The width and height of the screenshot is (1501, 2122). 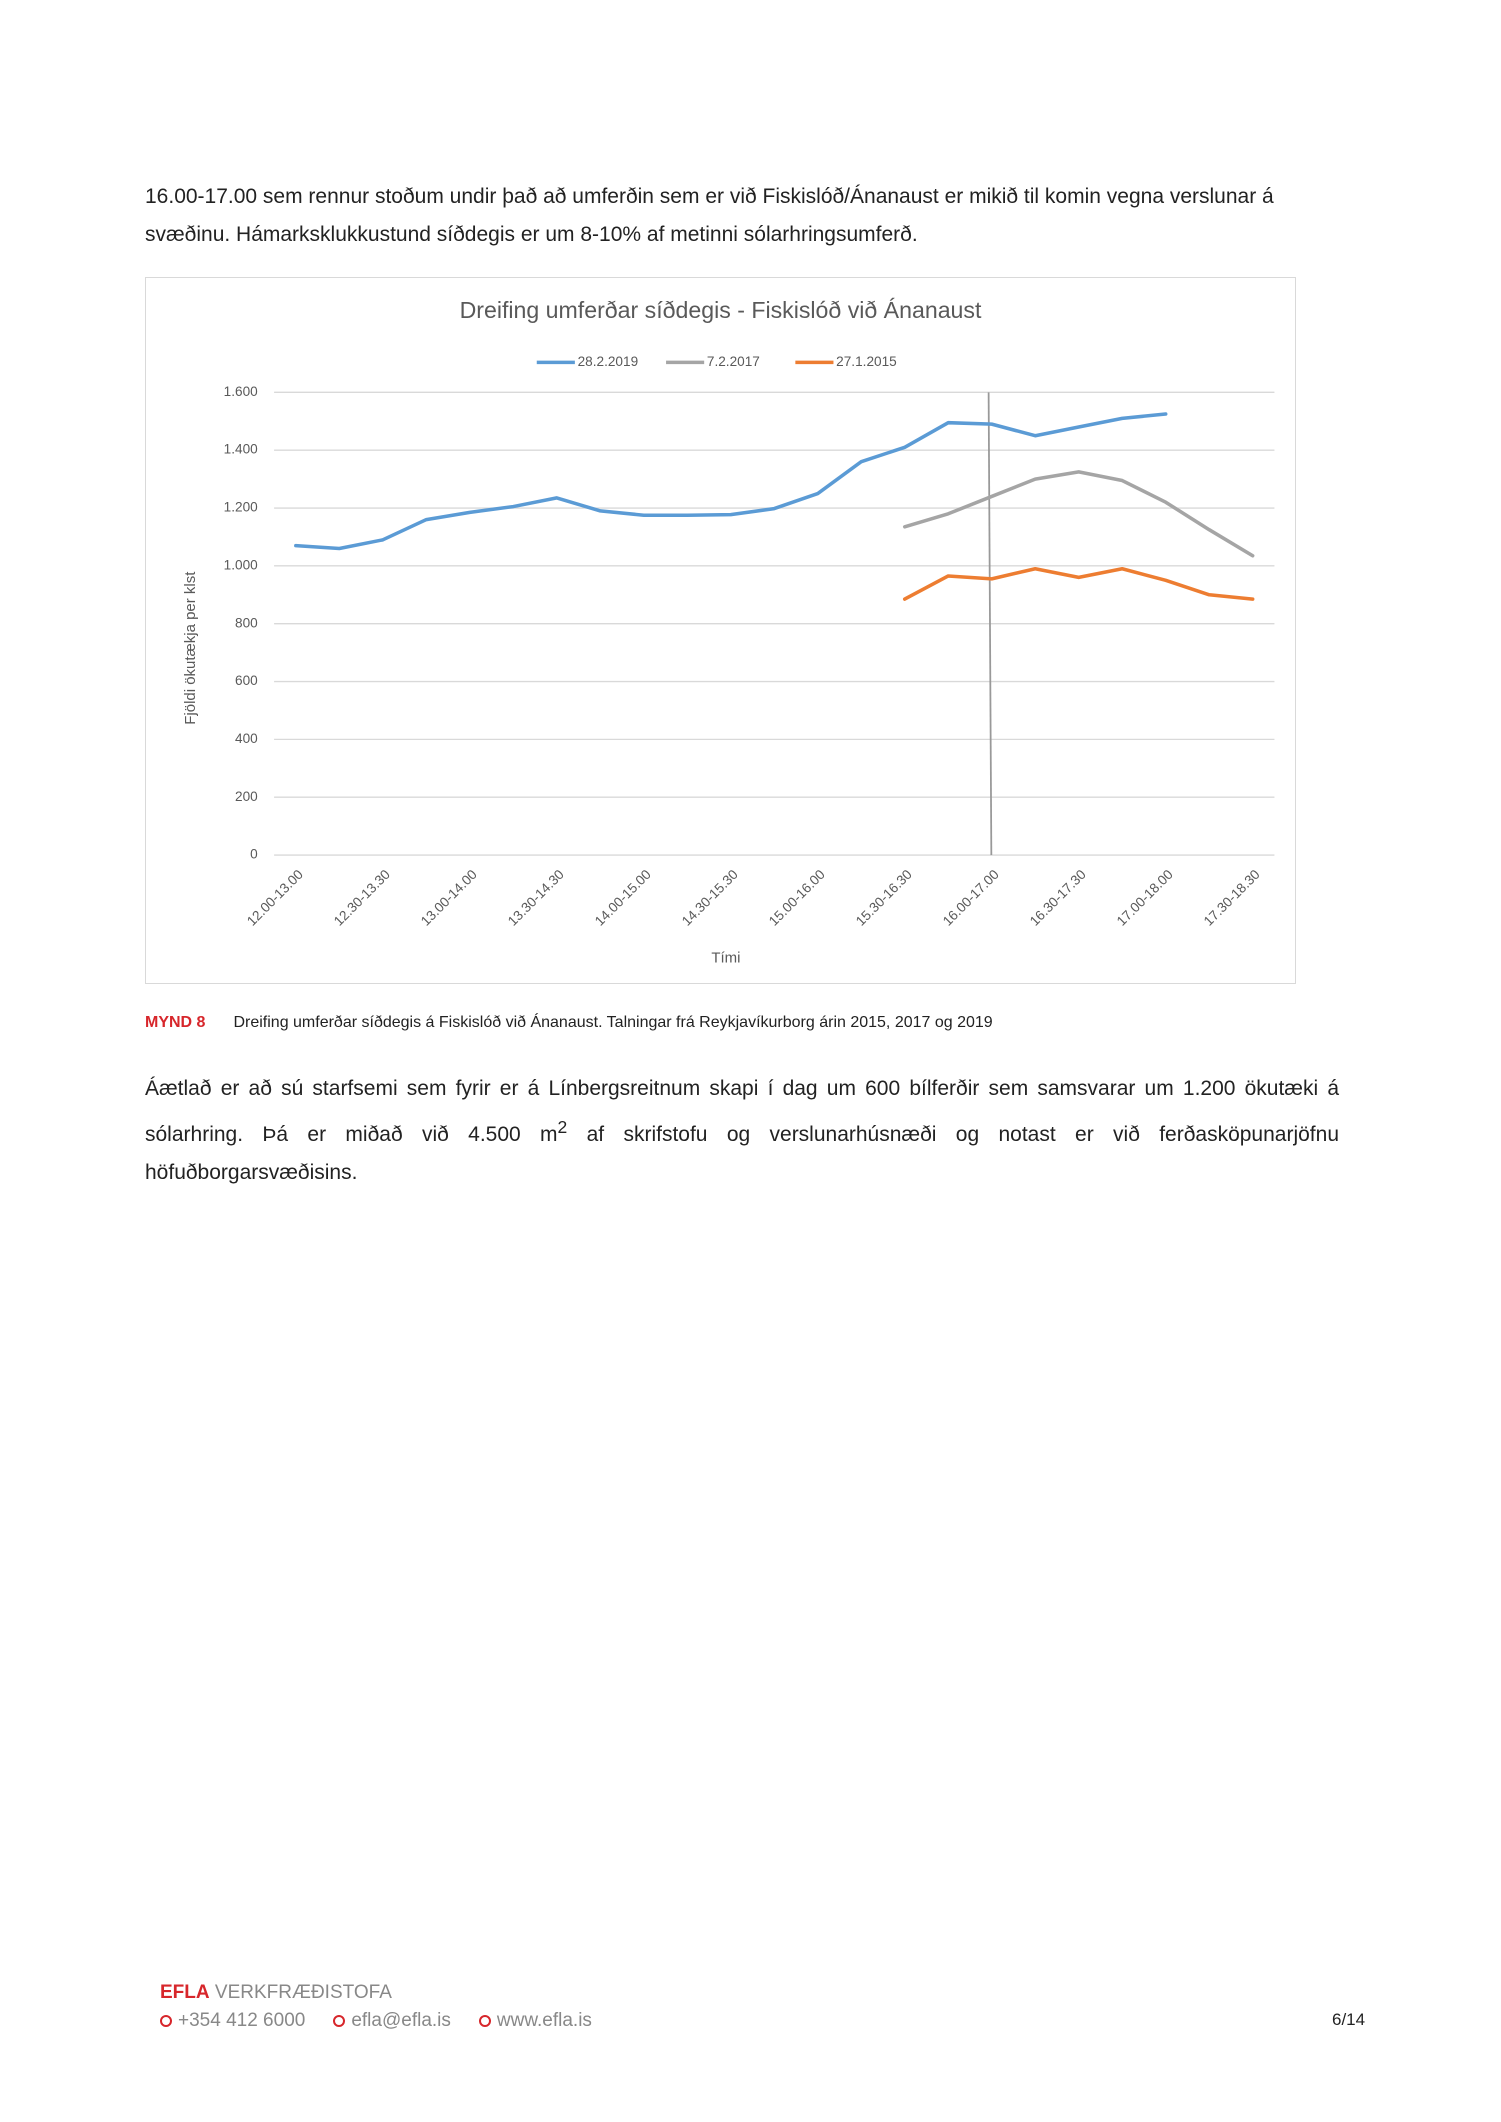 What do you see at coordinates (175, 1022) in the screenshot?
I see `caption-label: MYND 8` at bounding box center [175, 1022].